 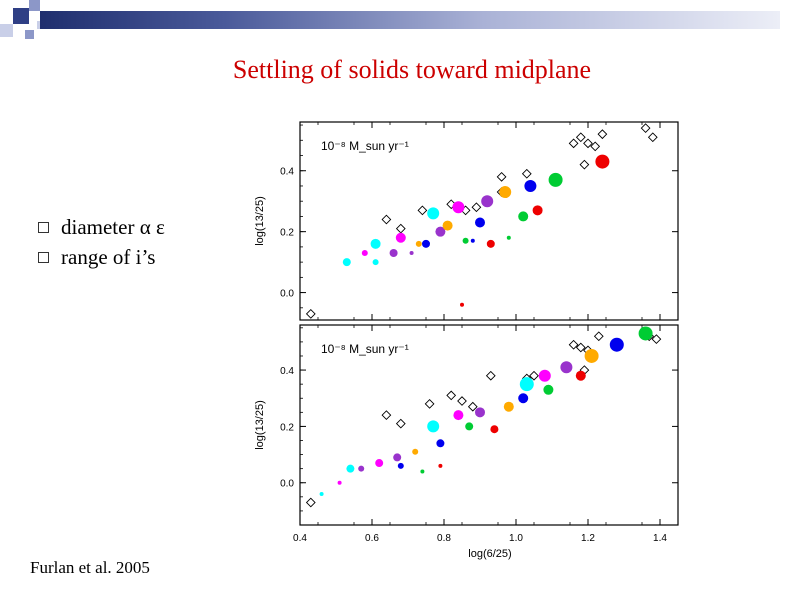 What do you see at coordinates (410, 20) in the screenshot?
I see `header-gradient-bar` at bounding box center [410, 20].